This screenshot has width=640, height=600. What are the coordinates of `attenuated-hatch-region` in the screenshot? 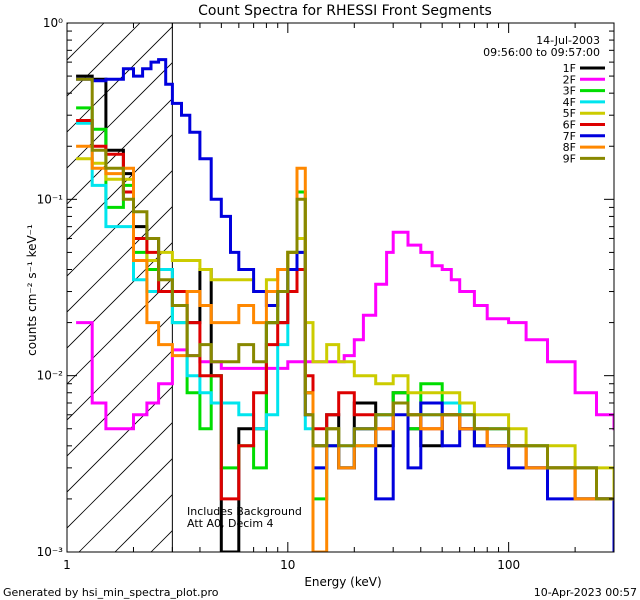 It's located at (120, 287).